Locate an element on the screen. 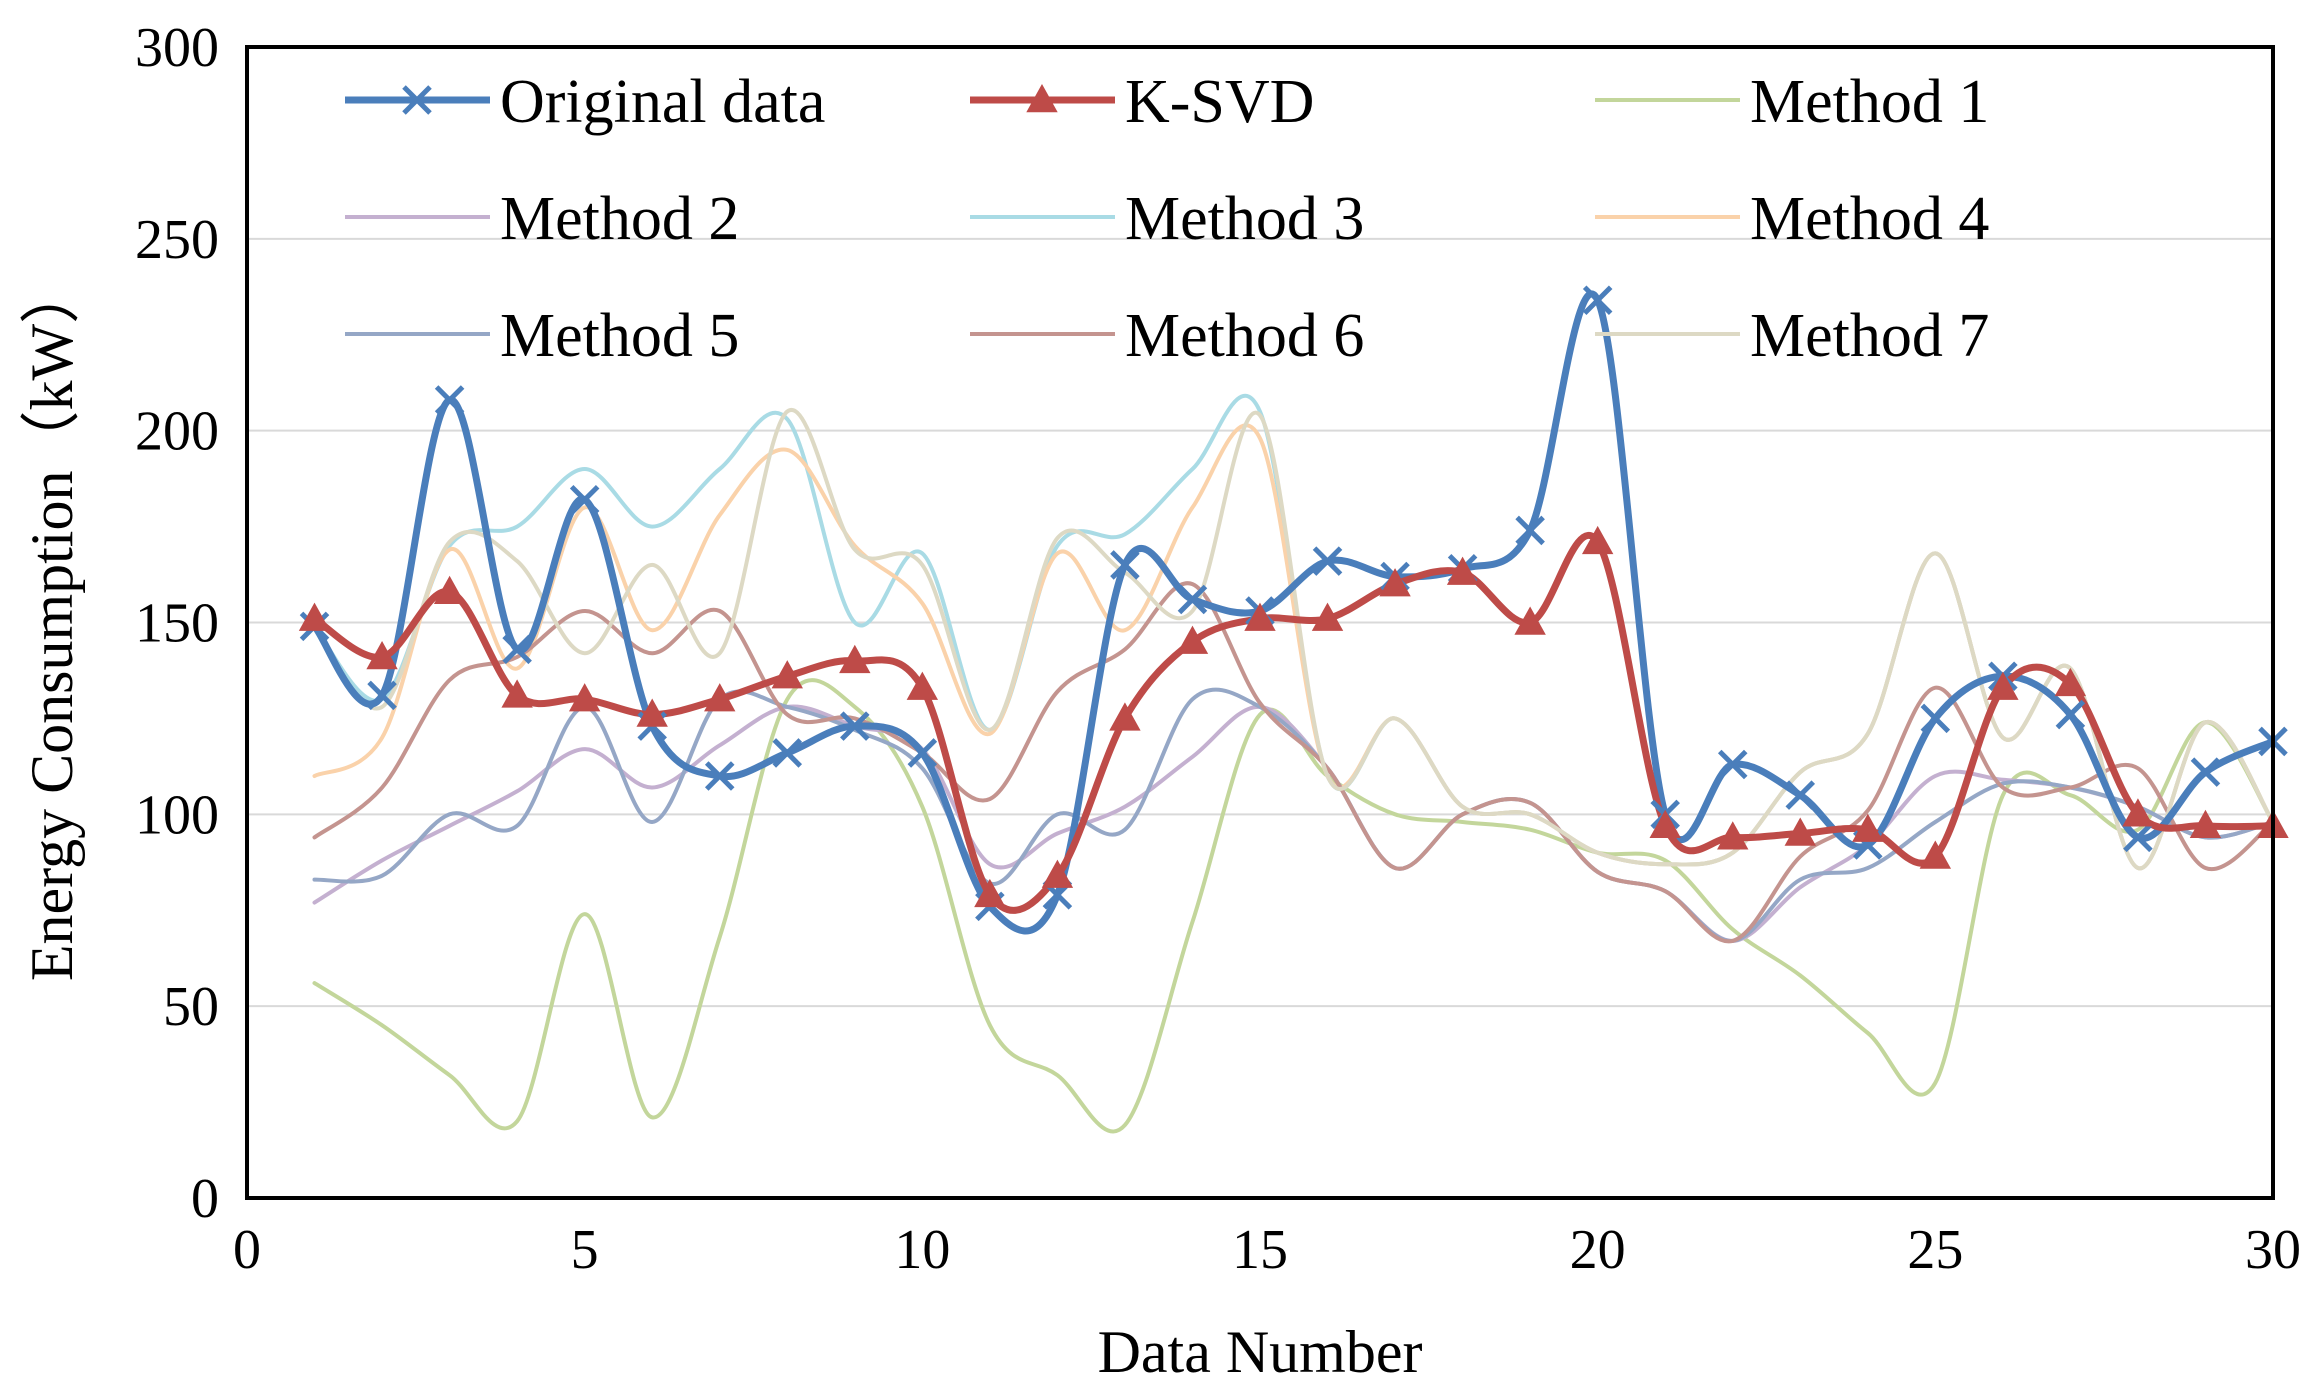 This screenshot has height=1398, width=2316. legend-item-method-7: Method 7 is located at coordinates (1792, 336).